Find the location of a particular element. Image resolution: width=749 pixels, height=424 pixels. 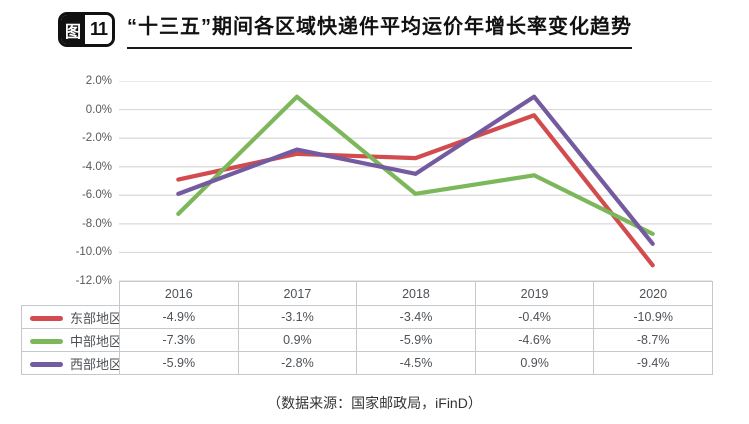

legend-cell: 东部地区 is located at coordinates (70, 317).